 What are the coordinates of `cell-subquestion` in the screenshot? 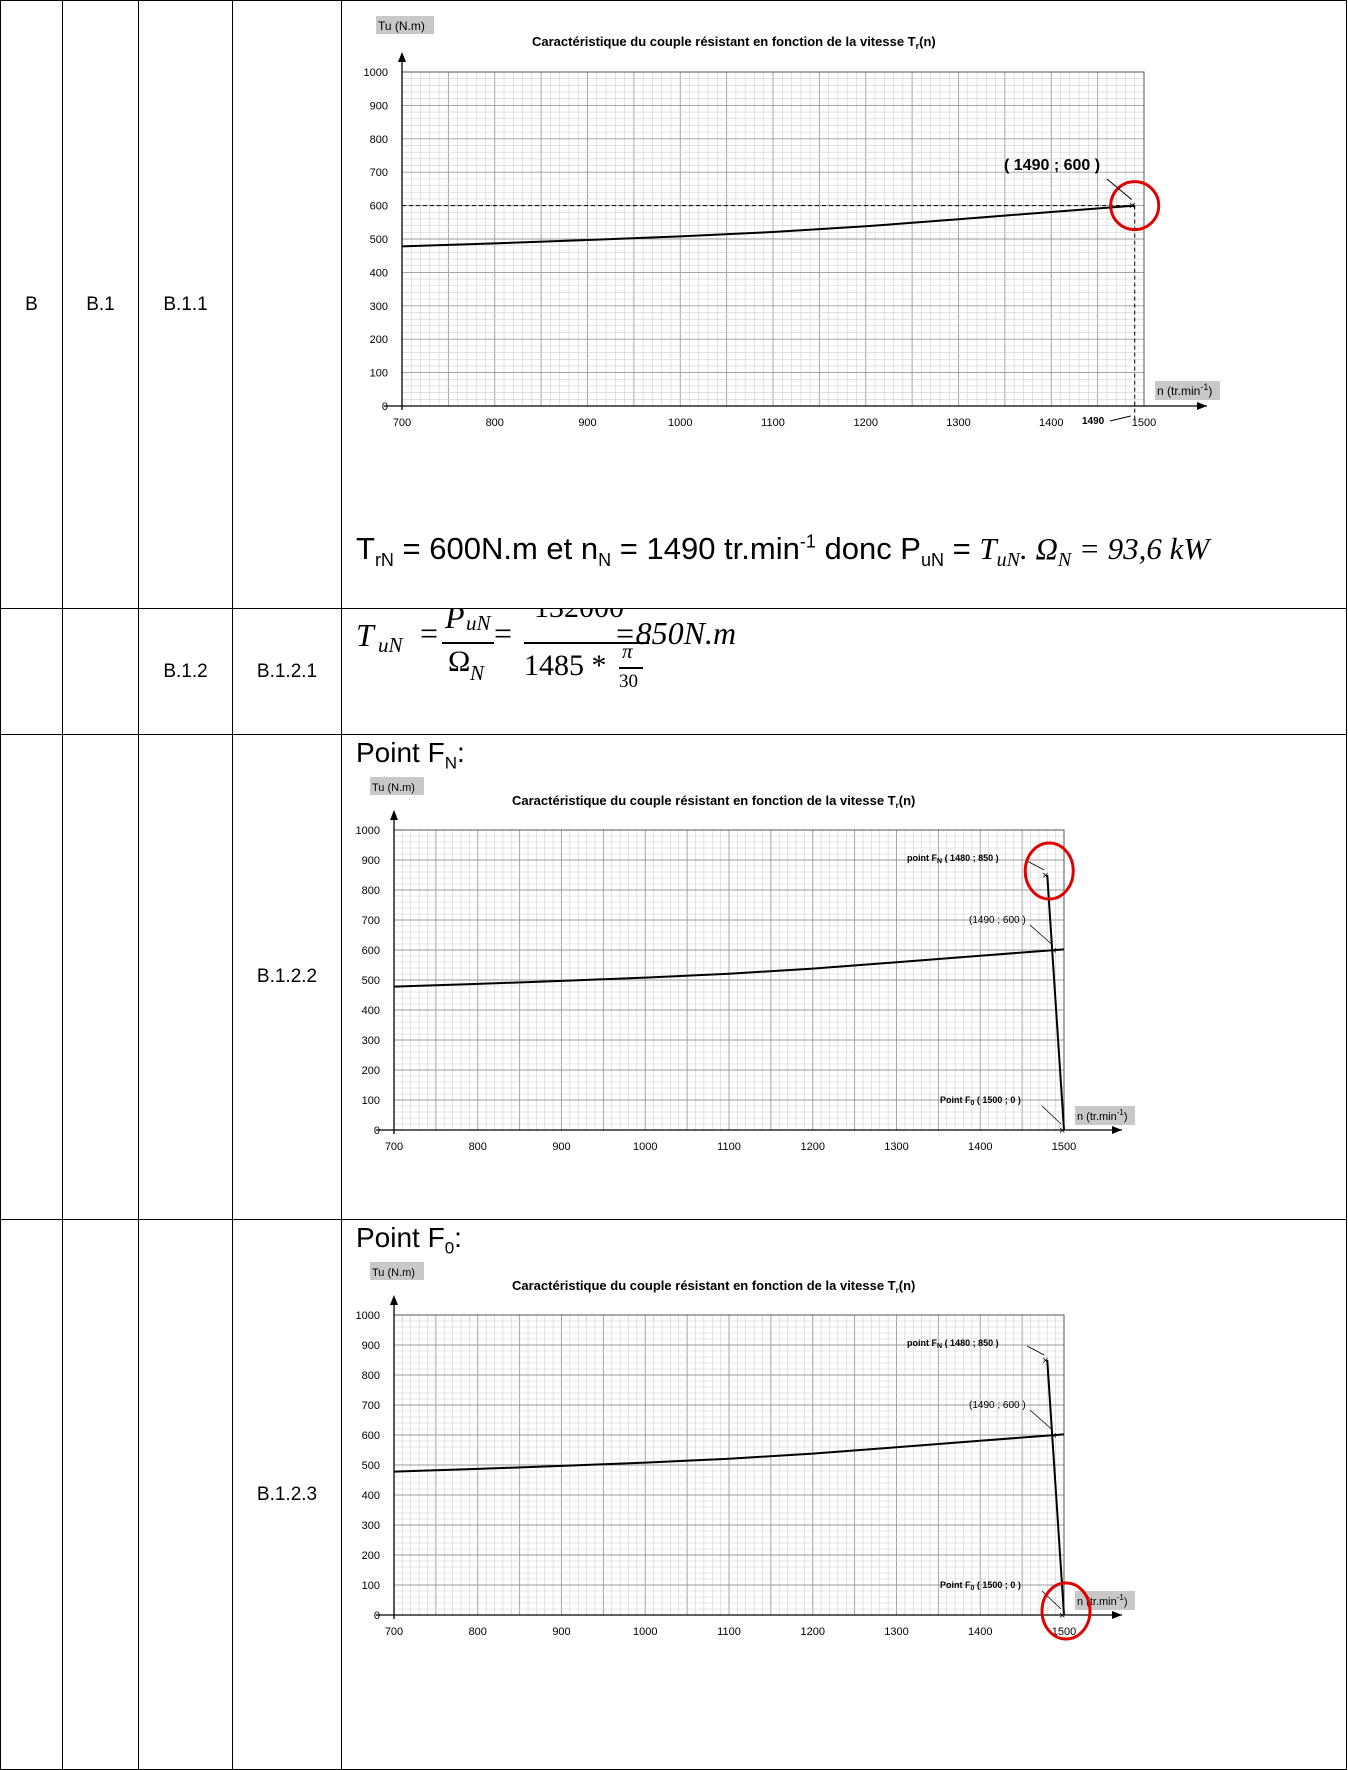 It's located at (287, 304).